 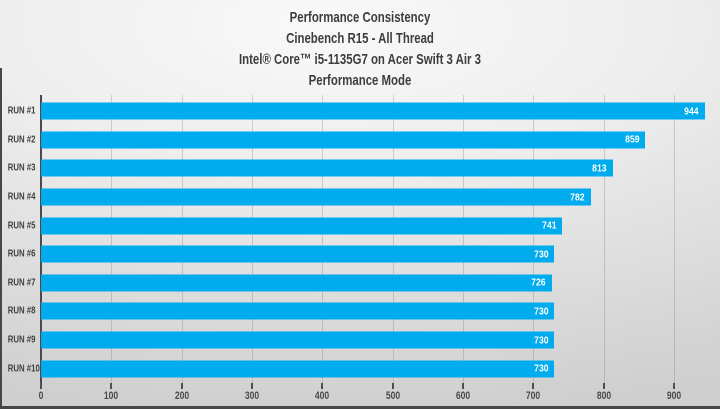 I want to click on bar-row: RUN #2 859, so click(x=360, y=140).